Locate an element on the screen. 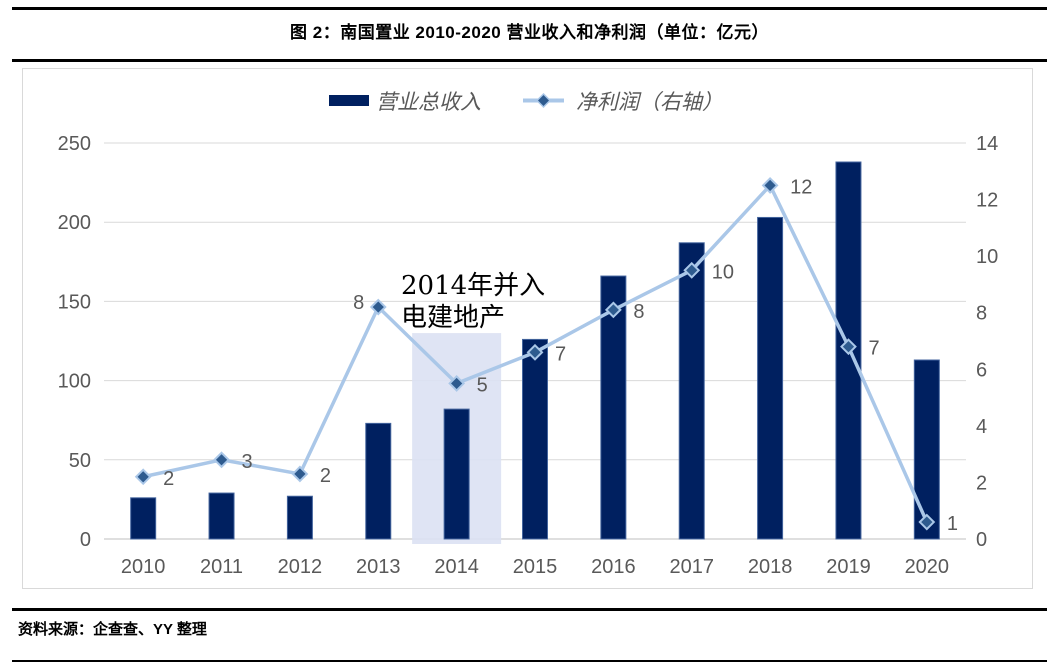 This screenshot has height=670, width=1059. marker-2012 is located at coordinates (300, 474).